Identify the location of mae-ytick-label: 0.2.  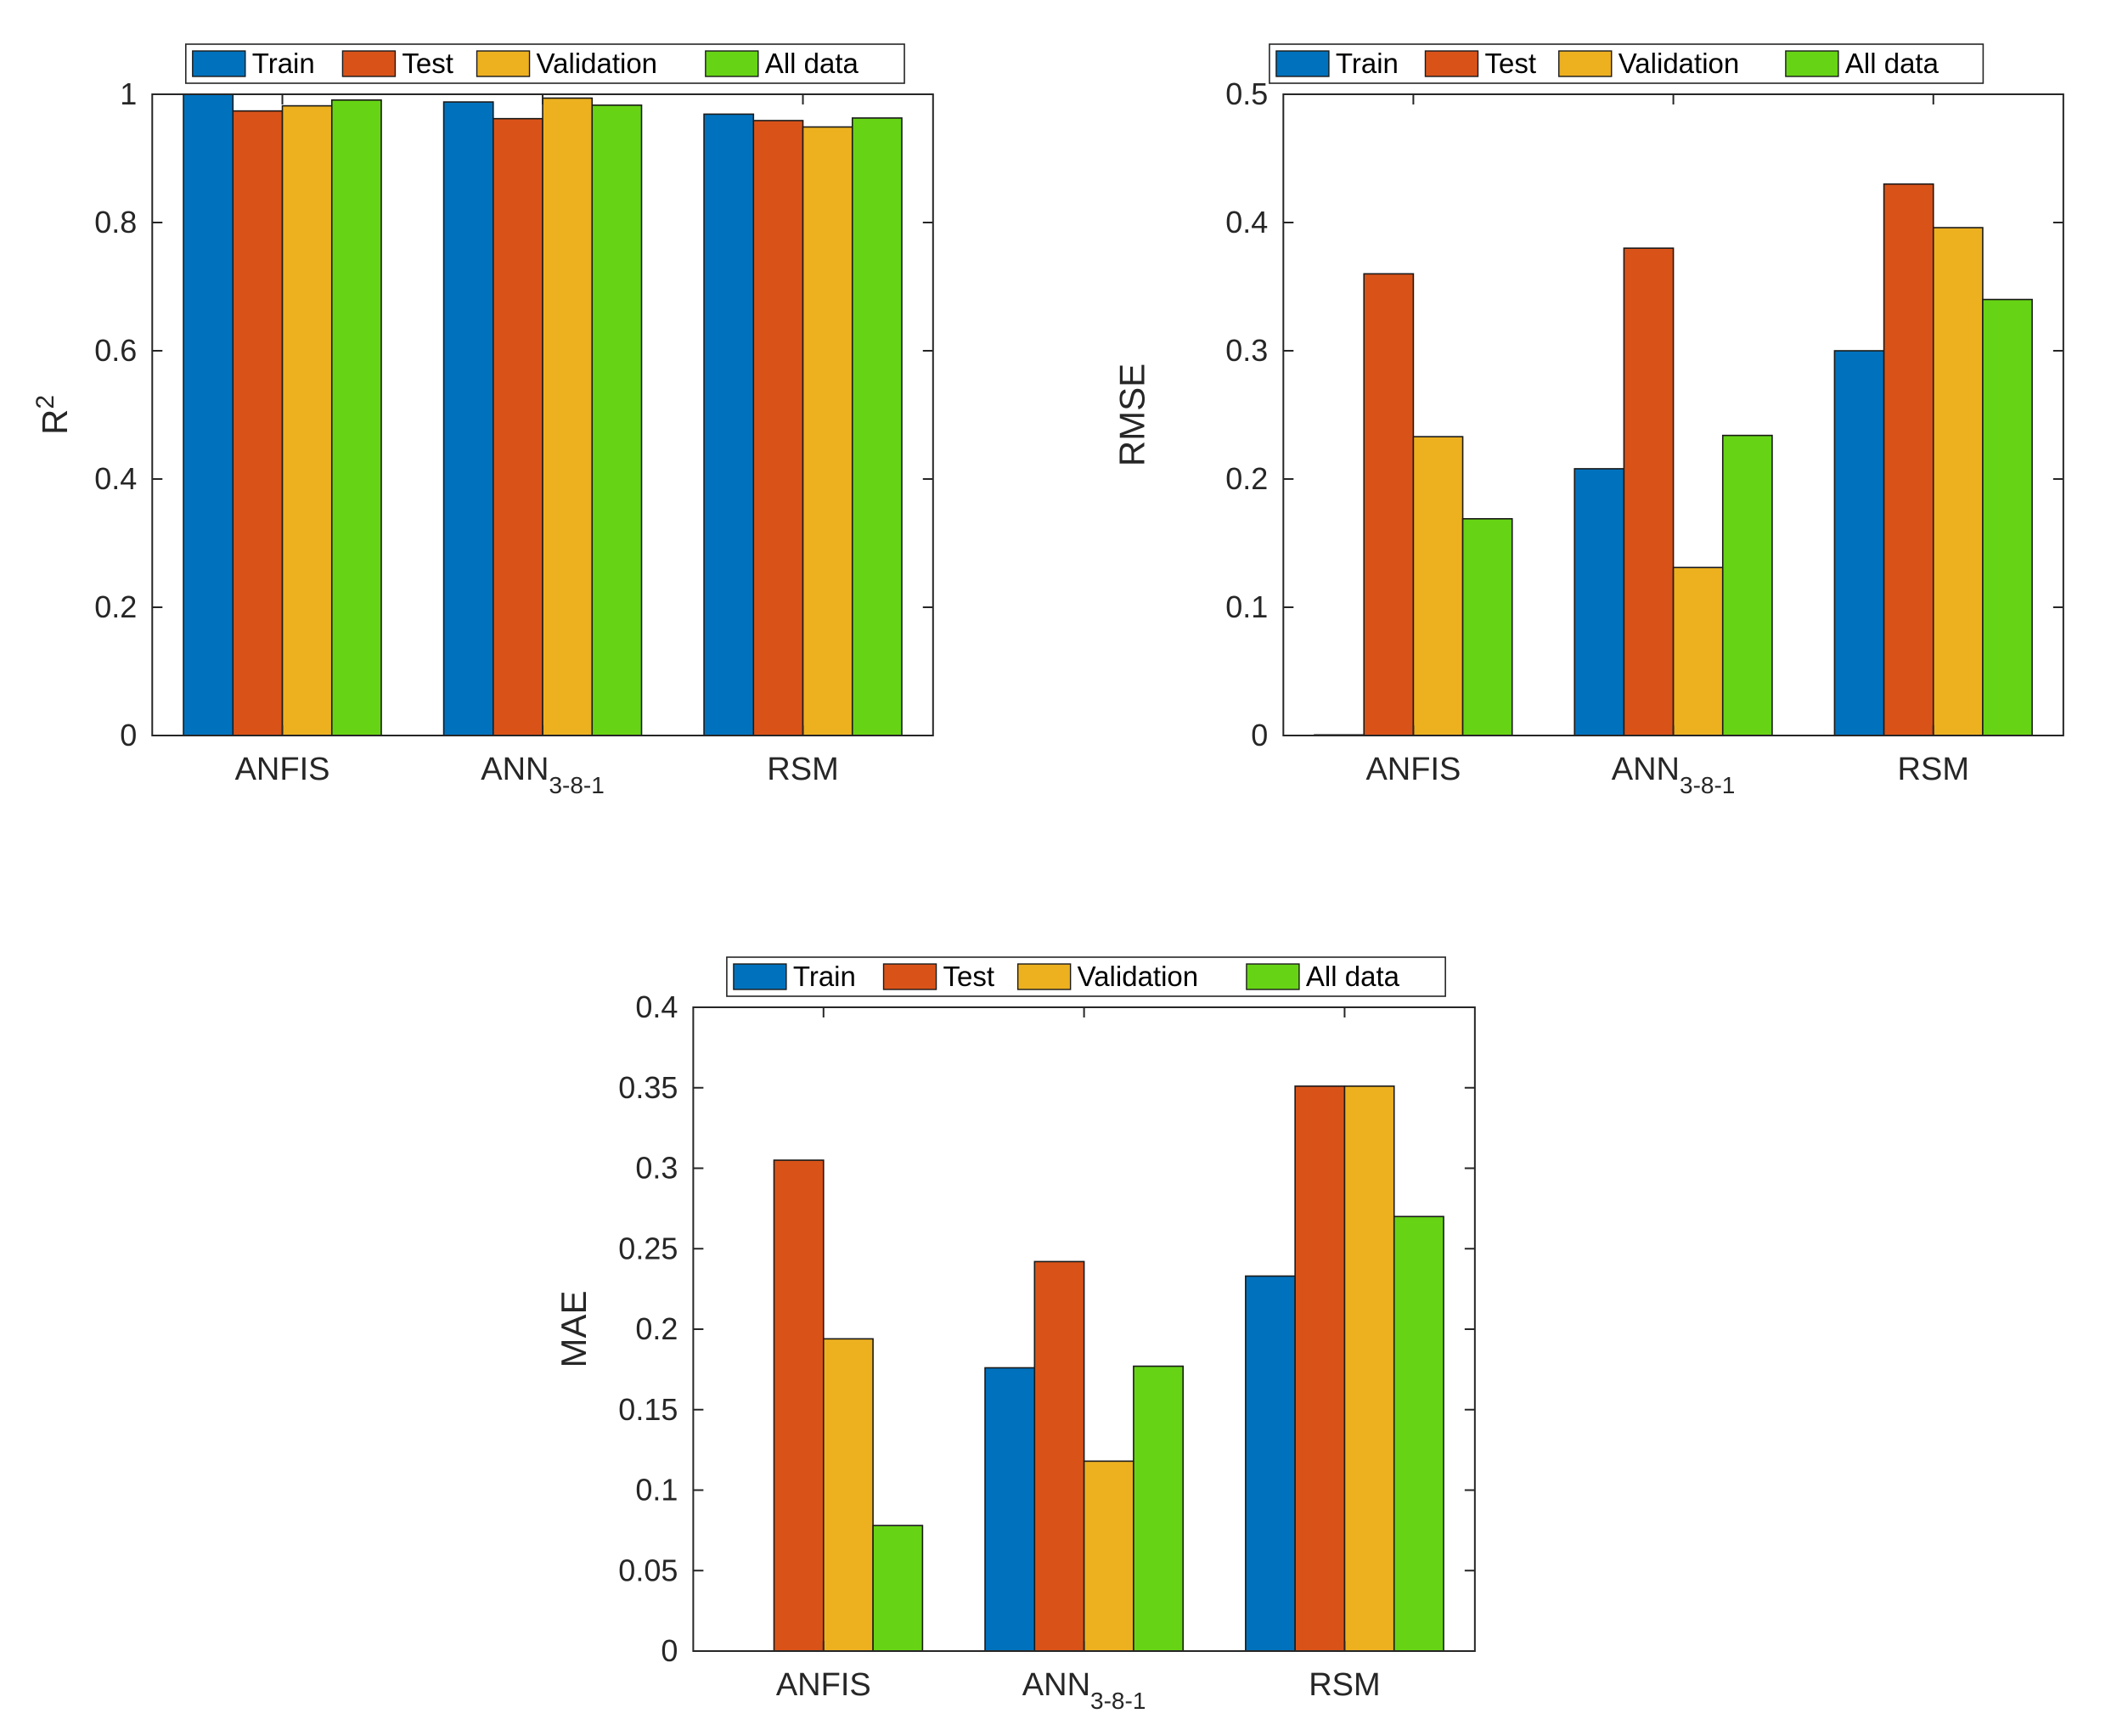
(656, 1328).